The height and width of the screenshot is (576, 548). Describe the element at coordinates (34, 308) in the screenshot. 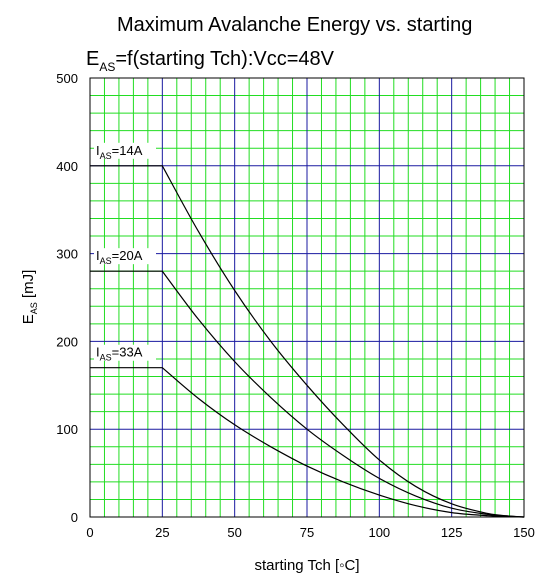

I see `y-axis-label-sub: AS` at that location.